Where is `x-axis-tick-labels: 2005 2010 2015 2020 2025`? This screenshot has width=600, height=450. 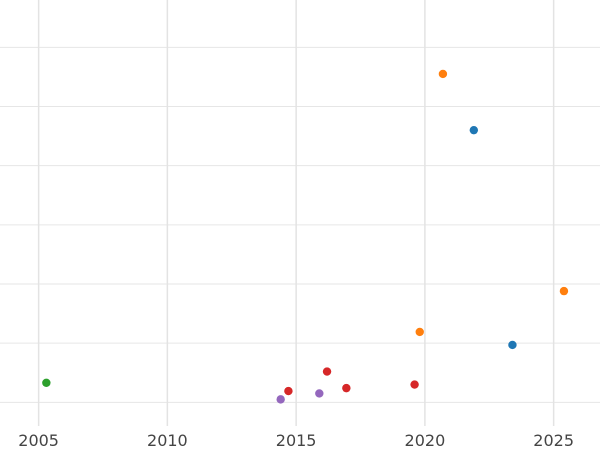
x-axis-tick-labels: 2005 2010 2015 2020 2025 is located at coordinates (296, 440).